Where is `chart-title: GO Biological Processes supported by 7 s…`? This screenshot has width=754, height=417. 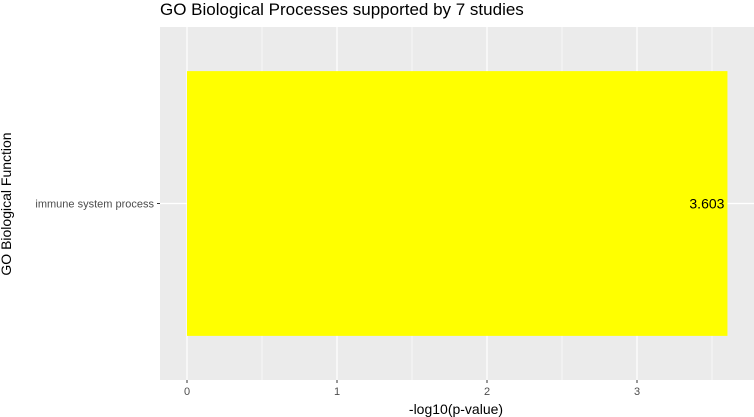 chart-title: GO Biological Processes supported by 7 s… is located at coordinates (342, 9).